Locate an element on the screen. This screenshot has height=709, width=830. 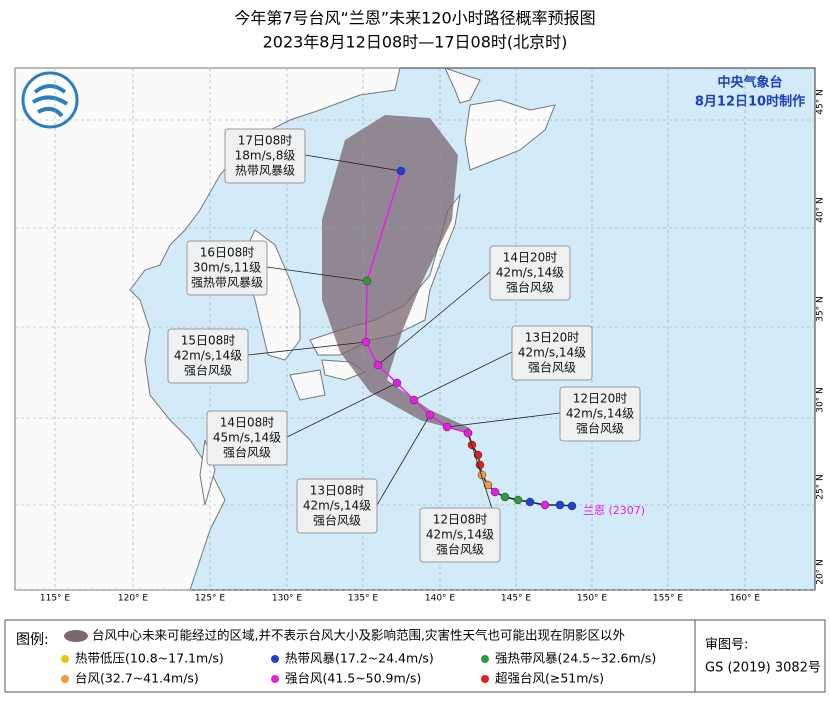
annotation-wind: 45m/s,14级 is located at coordinates (247, 438).